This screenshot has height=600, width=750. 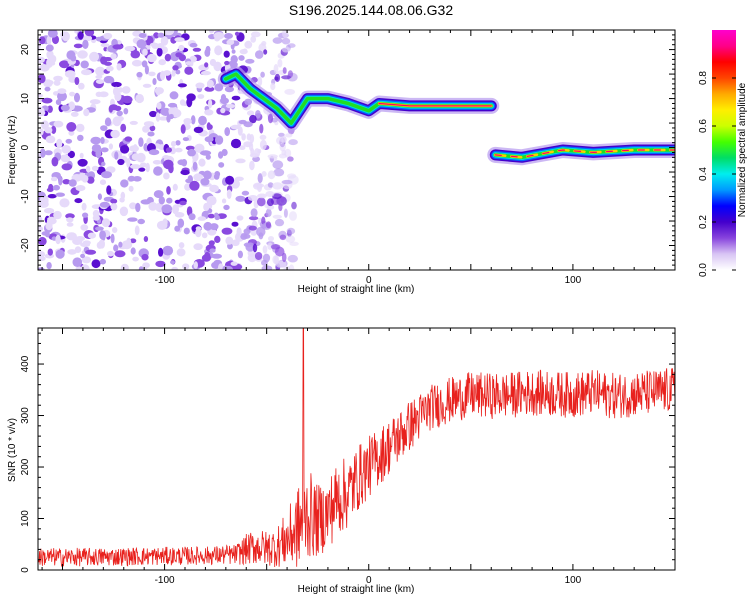 What do you see at coordinates (165, 280) in the screenshot?
I see `tick-label: -100` at bounding box center [165, 280].